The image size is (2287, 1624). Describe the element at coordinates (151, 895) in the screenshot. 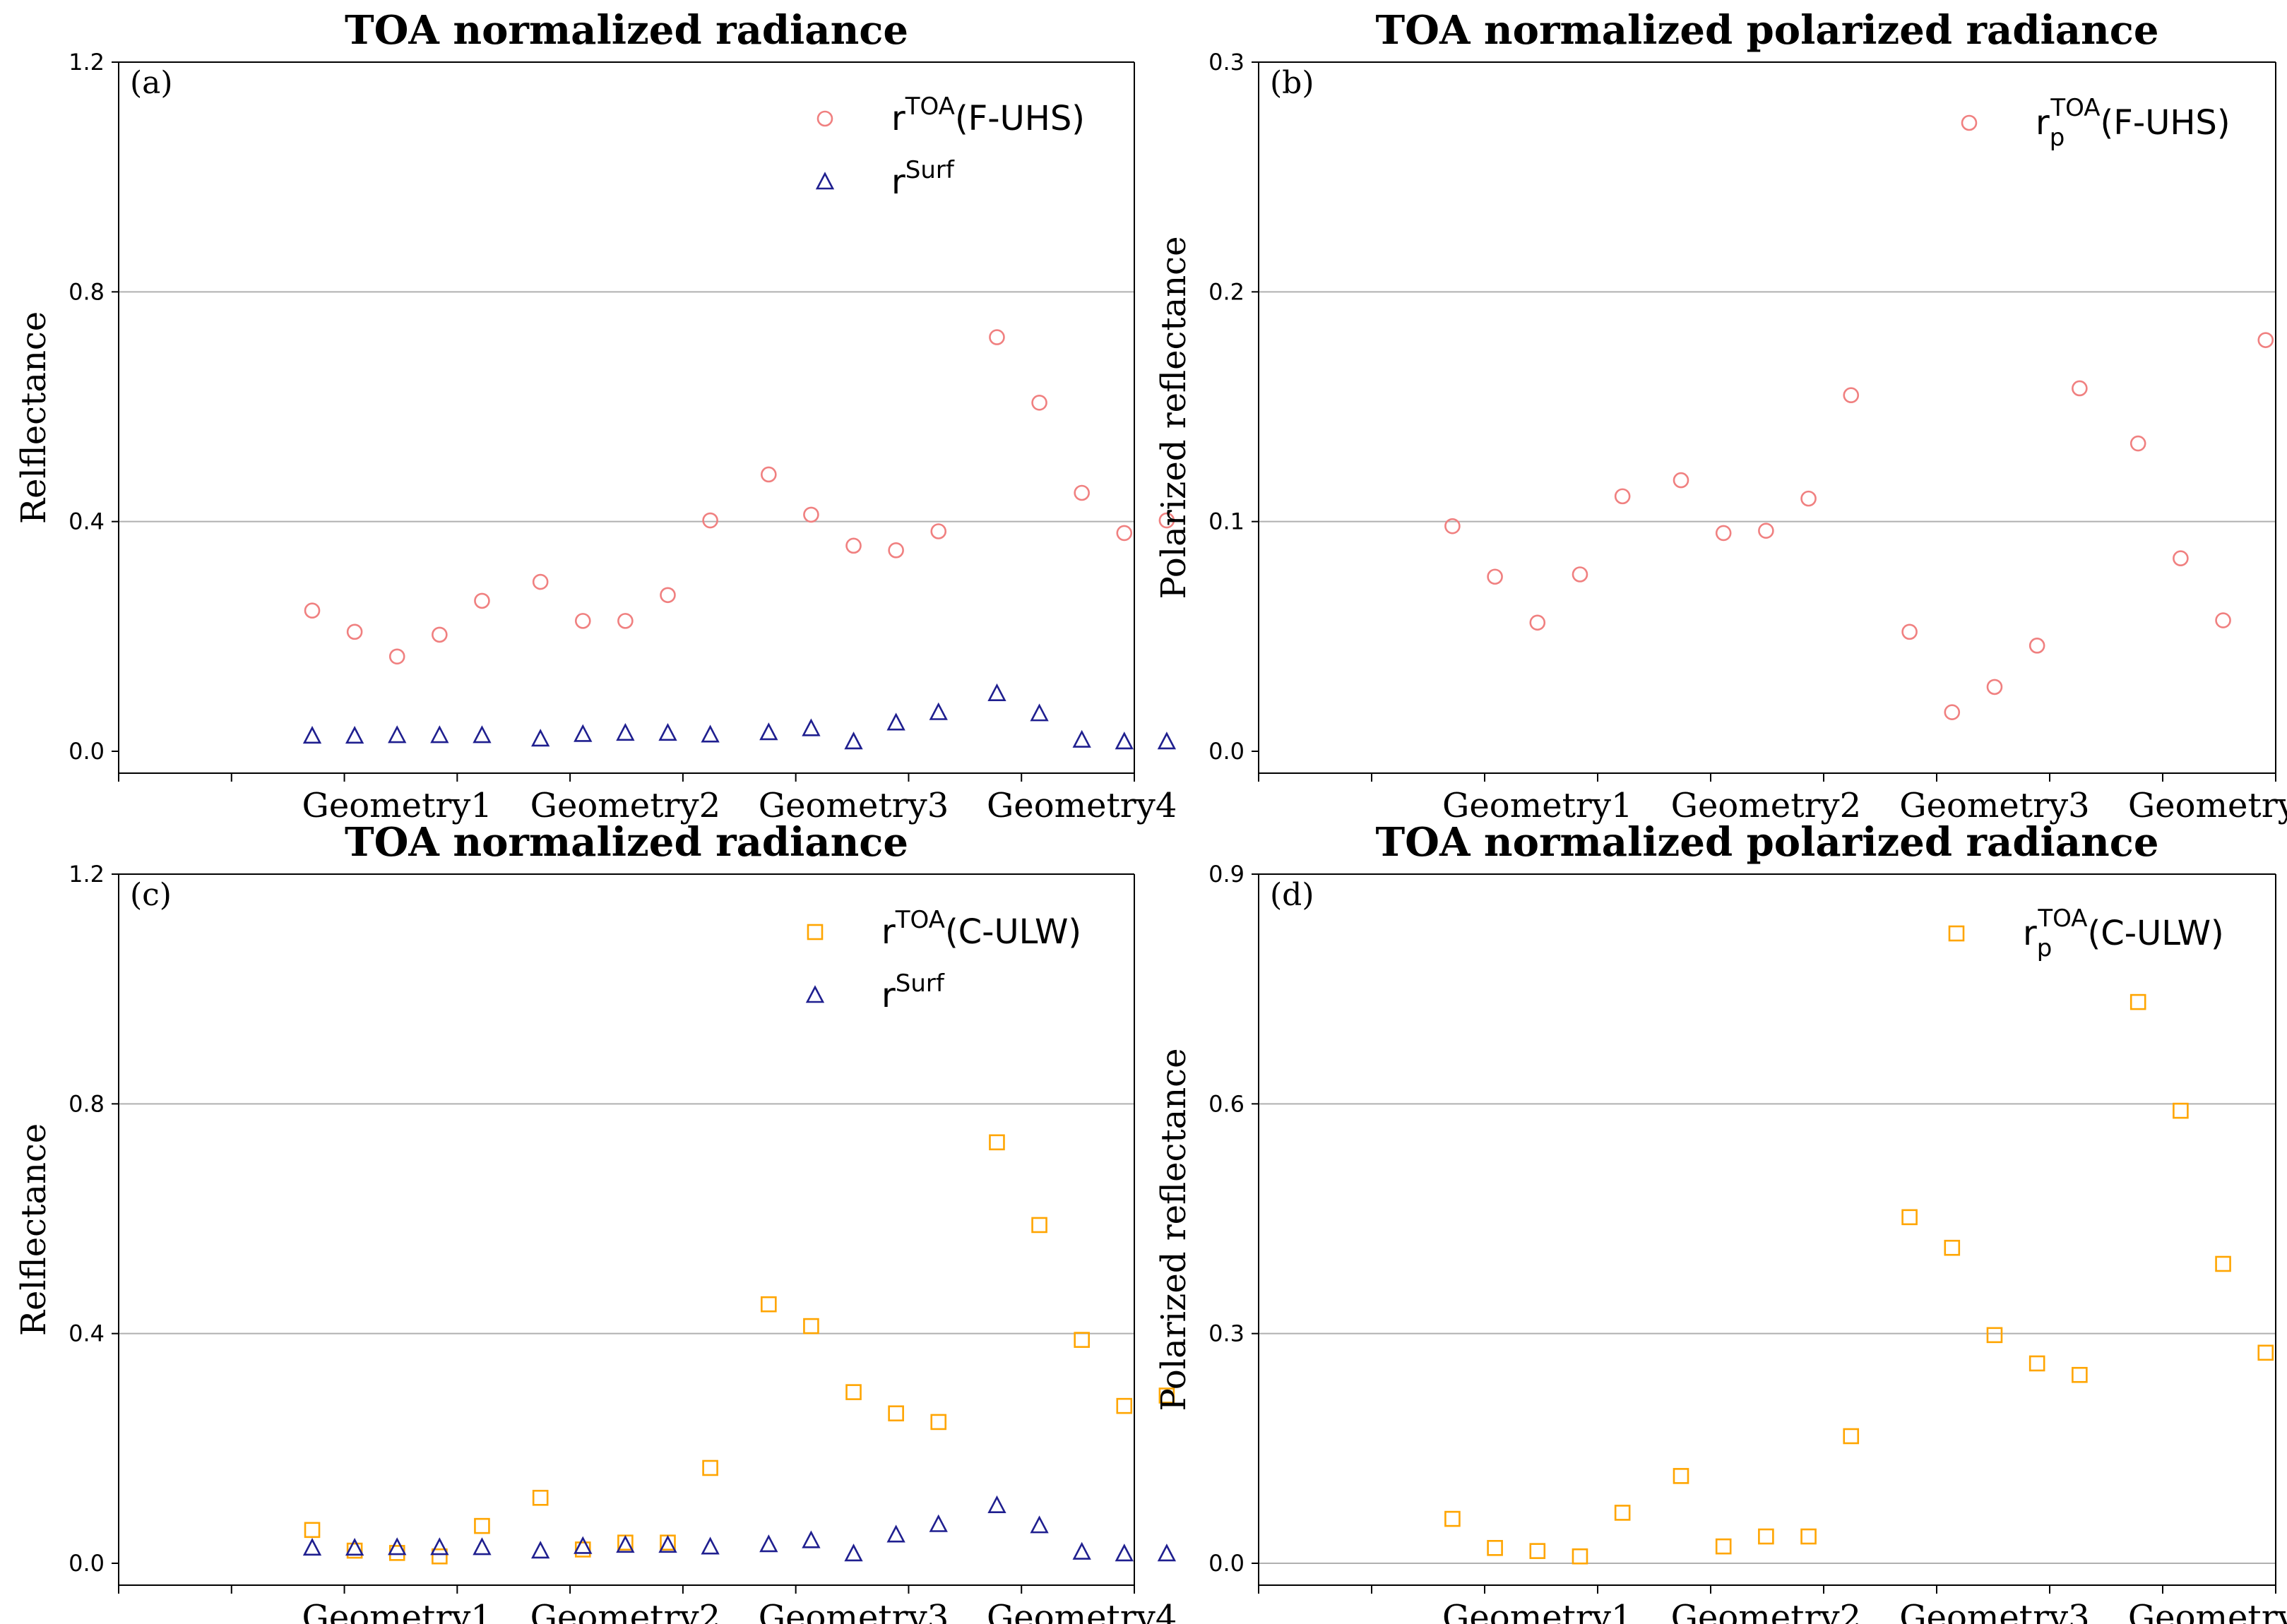

I see `panel-label: (c)` at that location.